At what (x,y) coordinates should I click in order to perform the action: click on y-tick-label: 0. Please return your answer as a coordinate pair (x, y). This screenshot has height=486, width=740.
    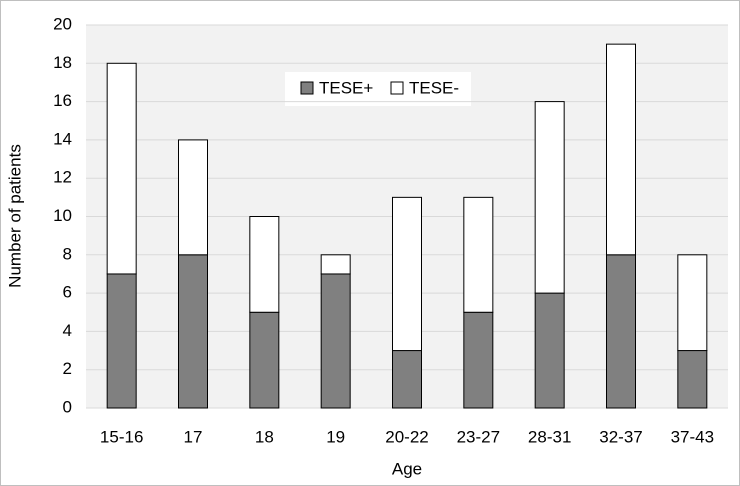
    Looking at the image, I should click on (67, 406).